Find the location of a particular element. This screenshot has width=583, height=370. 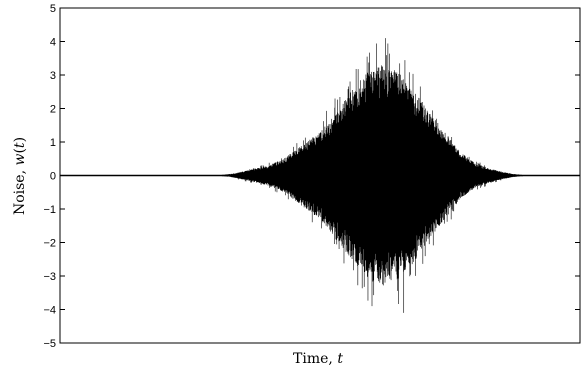

y-tick-label: 2 is located at coordinates (53, 110).